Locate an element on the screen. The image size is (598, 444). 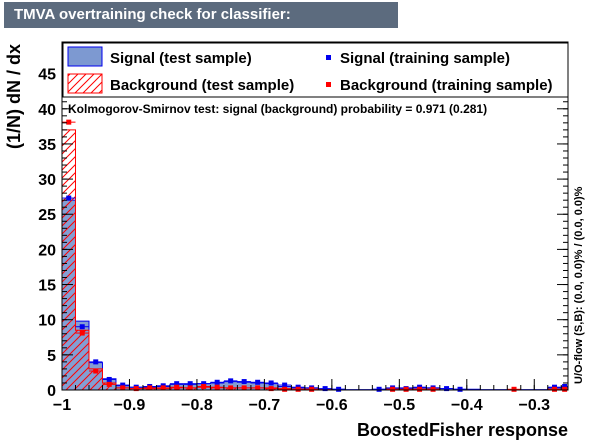
legend-box is located at coordinates (315, 70).